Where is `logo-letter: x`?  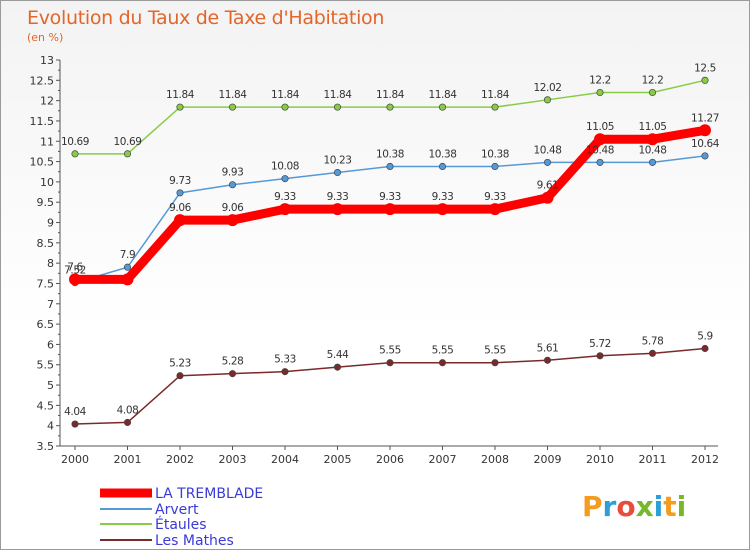 logo-letter: x is located at coordinates (645, 506).